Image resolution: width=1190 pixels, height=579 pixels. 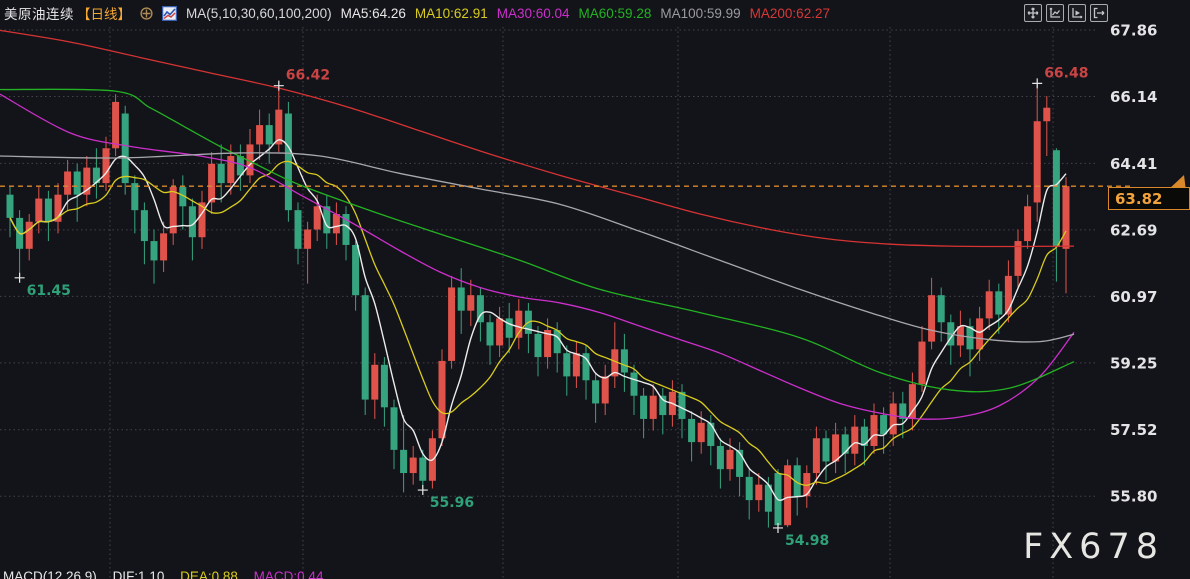 I want to click on right-axis-chart-button, so click(x=1077, y=13).